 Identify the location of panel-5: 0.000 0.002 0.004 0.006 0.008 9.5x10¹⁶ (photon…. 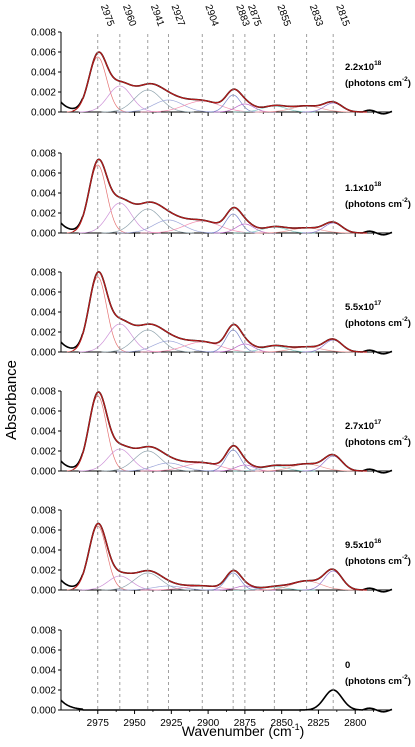
(221, 551).